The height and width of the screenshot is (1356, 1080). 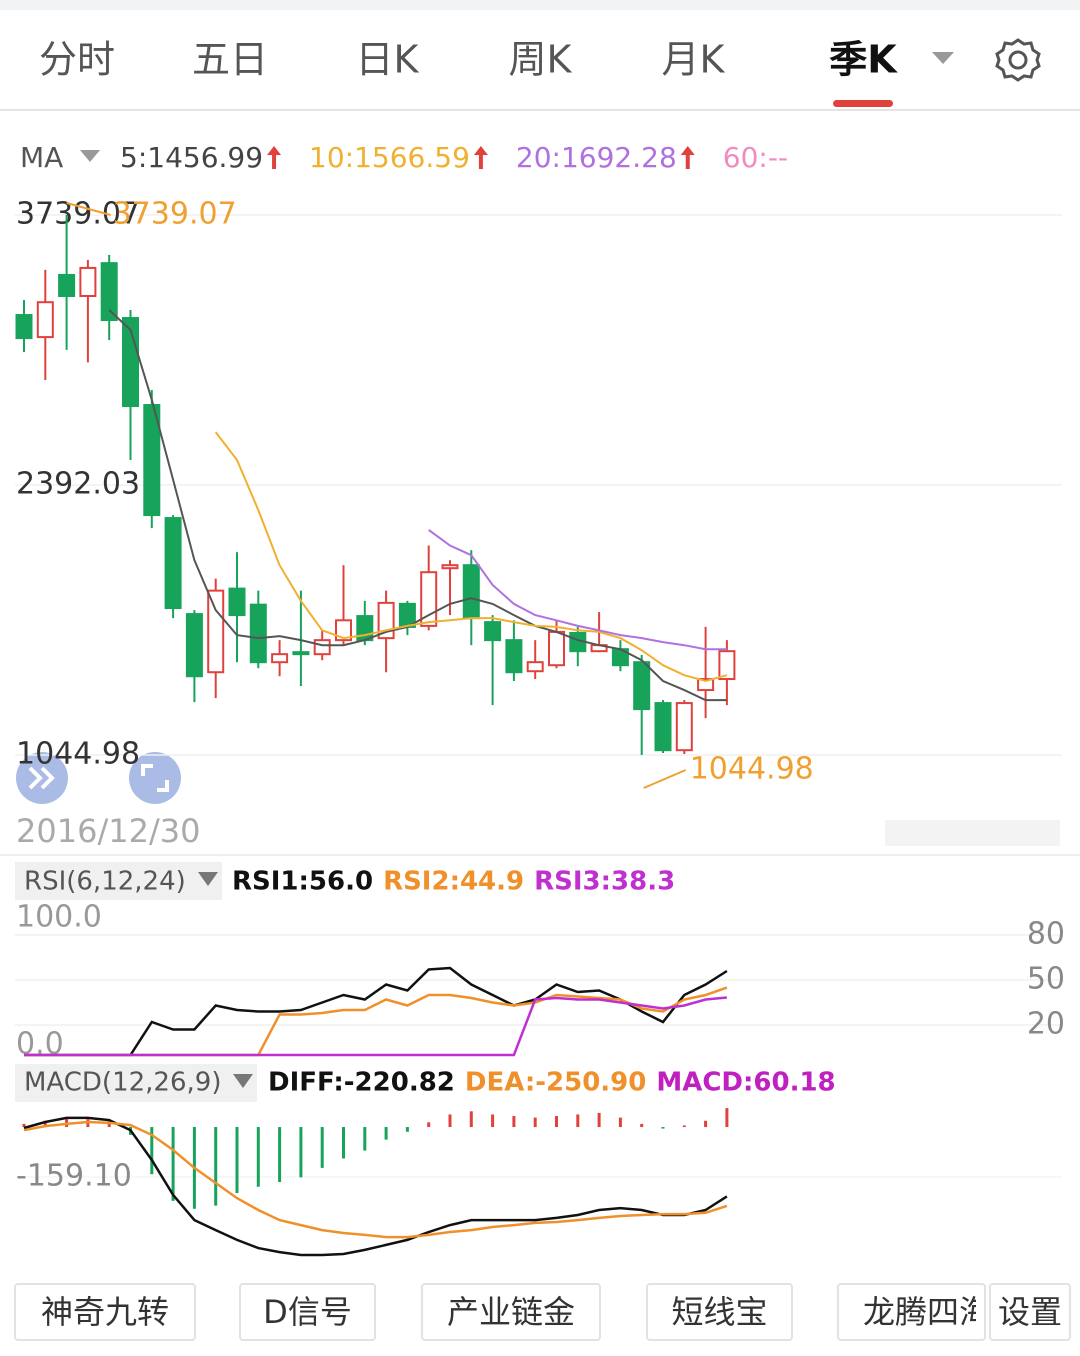 I want to click on ma-legend-item: 10:1566.59, so click(x=389, y=157).